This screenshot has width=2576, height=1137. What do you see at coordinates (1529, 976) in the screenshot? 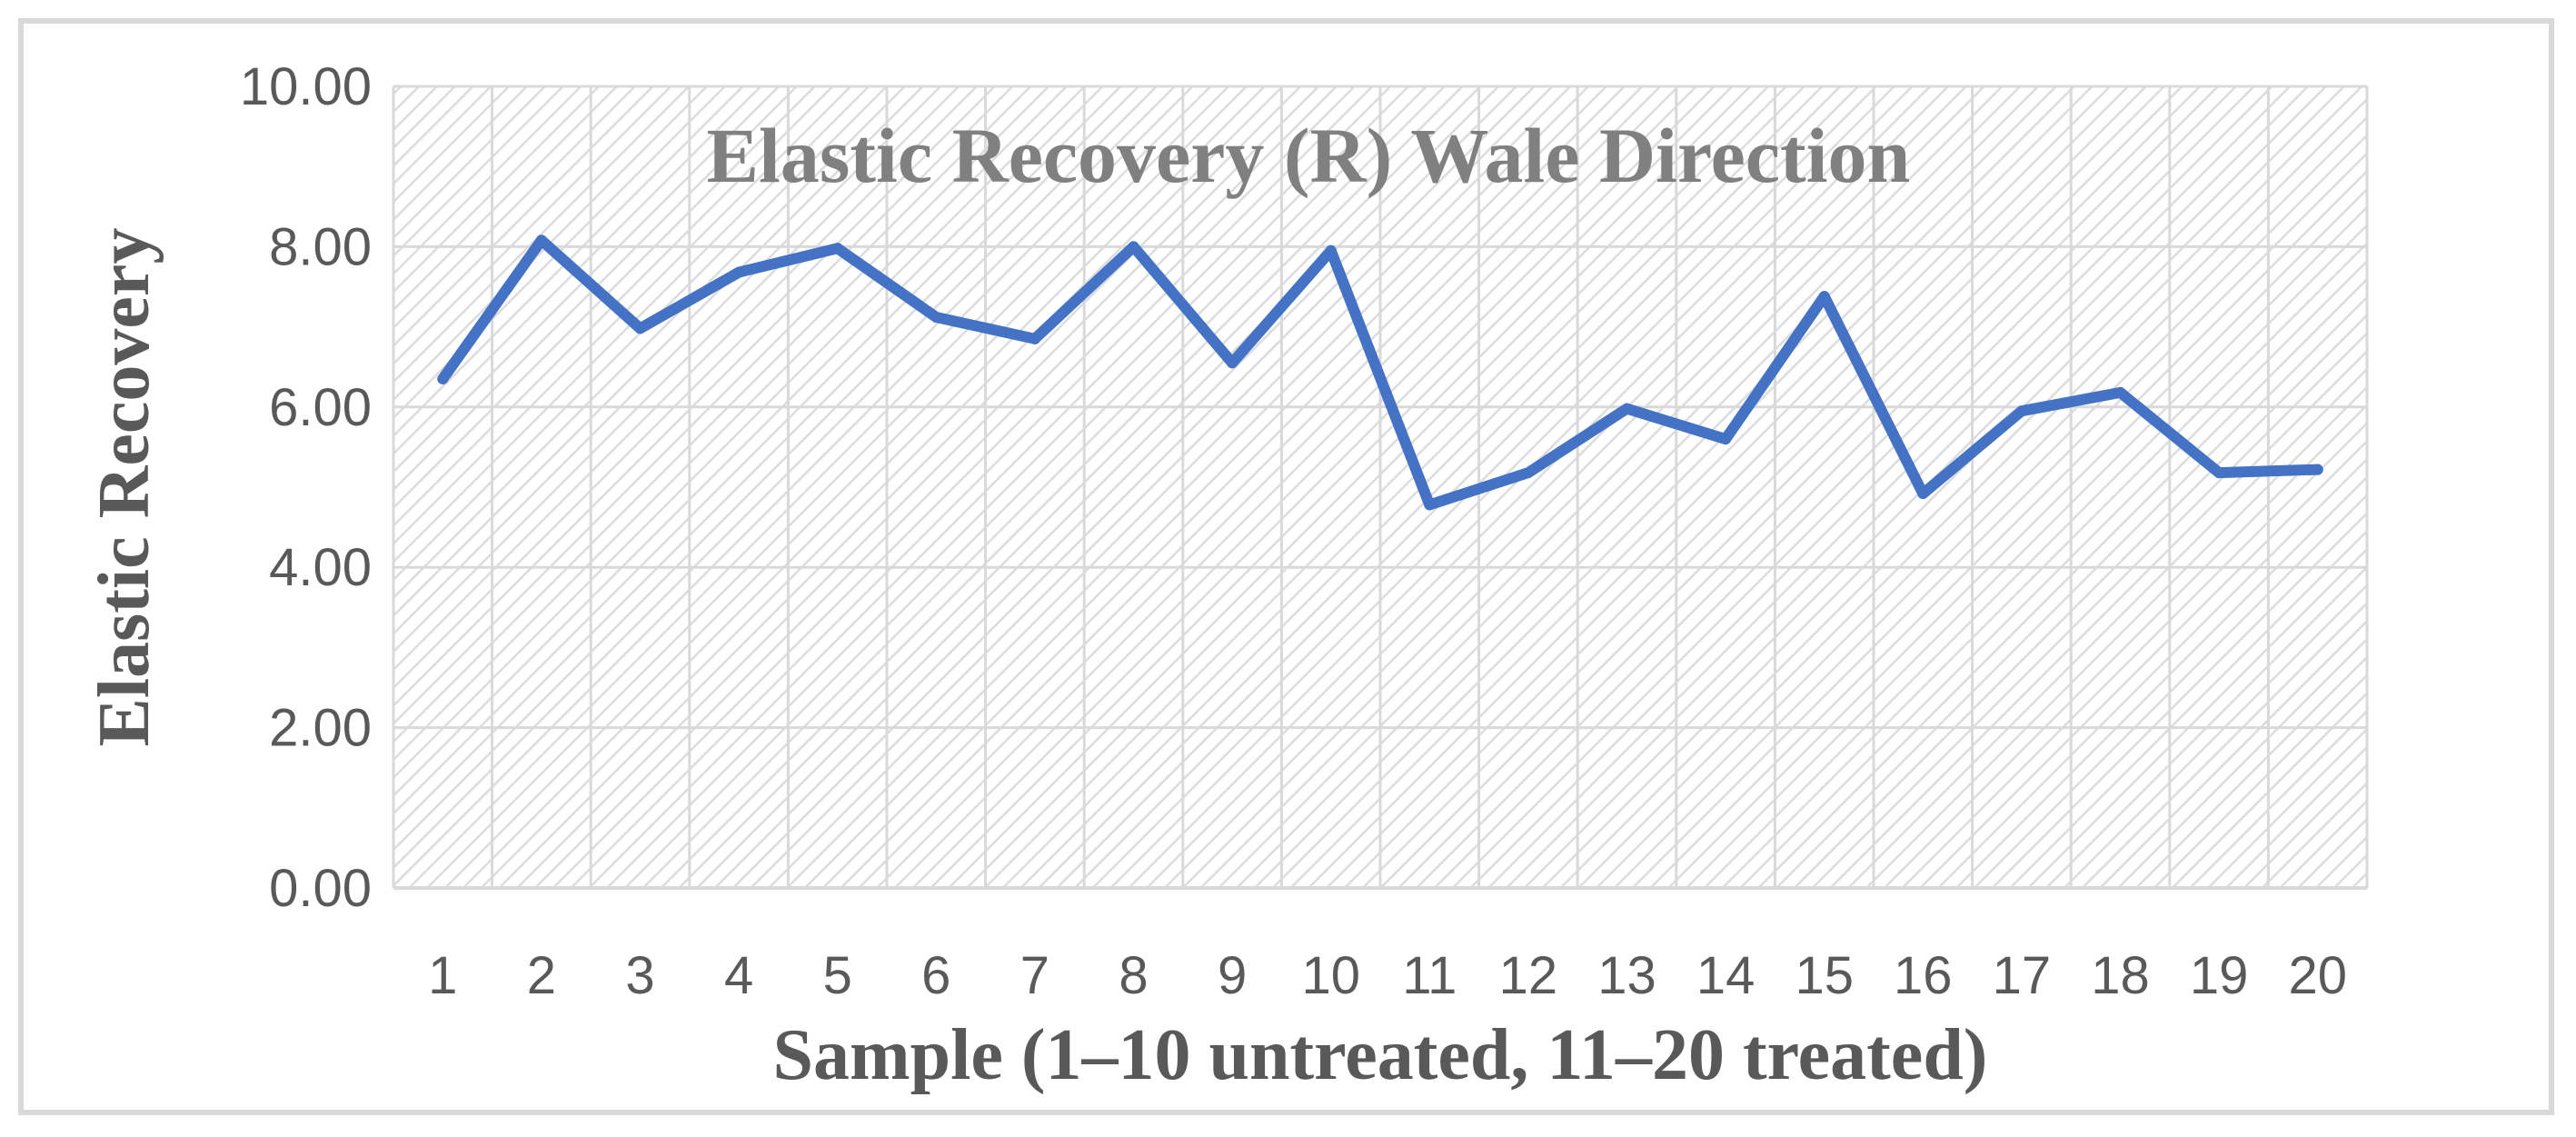
I see `x-tick-label: 12` at bounding box center [1529, 976].